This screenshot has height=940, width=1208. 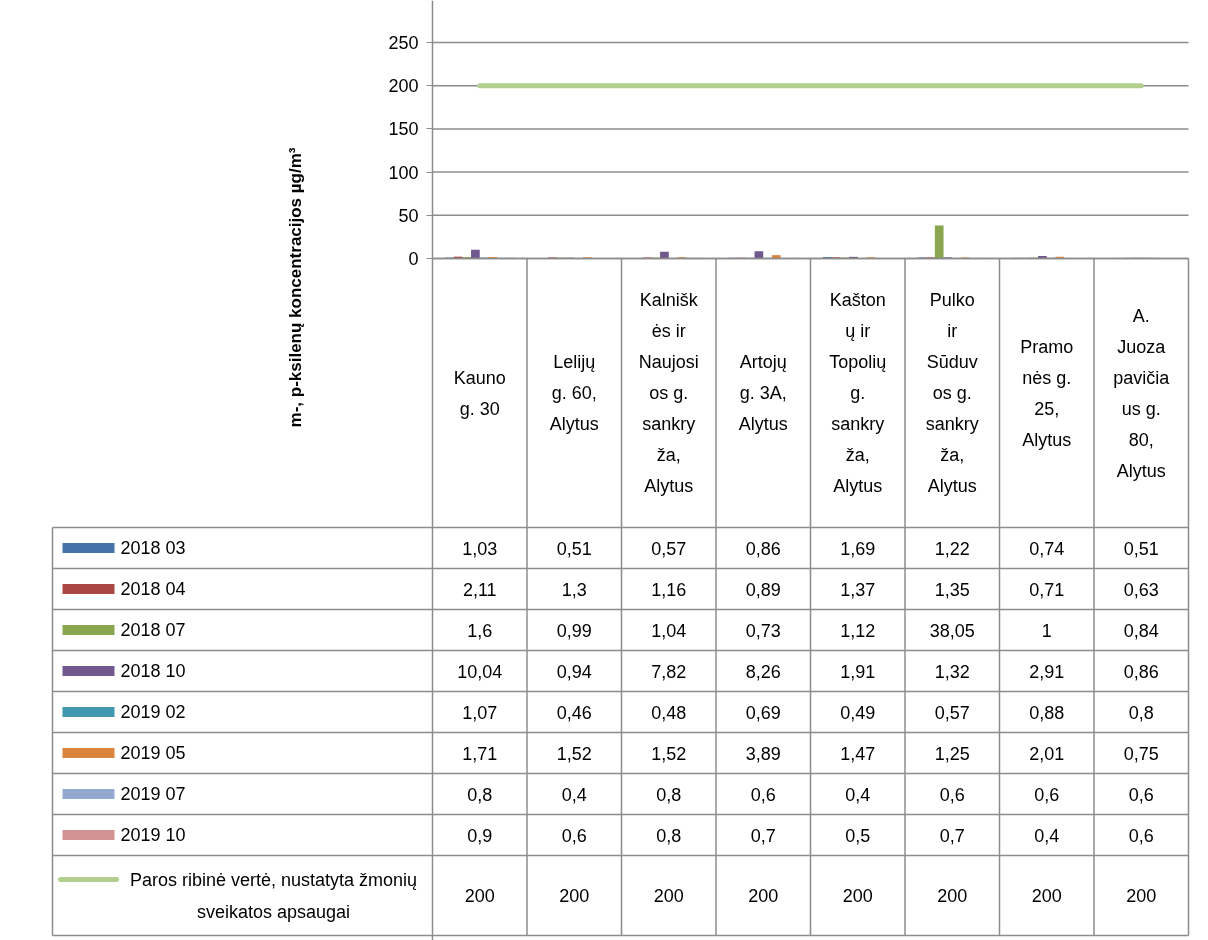 What do you see at coordinates (574, 393) in the screenshot?
I see `x-tick-label: Lelijų g. 60, Alytus` at bounding box center [574, 393].